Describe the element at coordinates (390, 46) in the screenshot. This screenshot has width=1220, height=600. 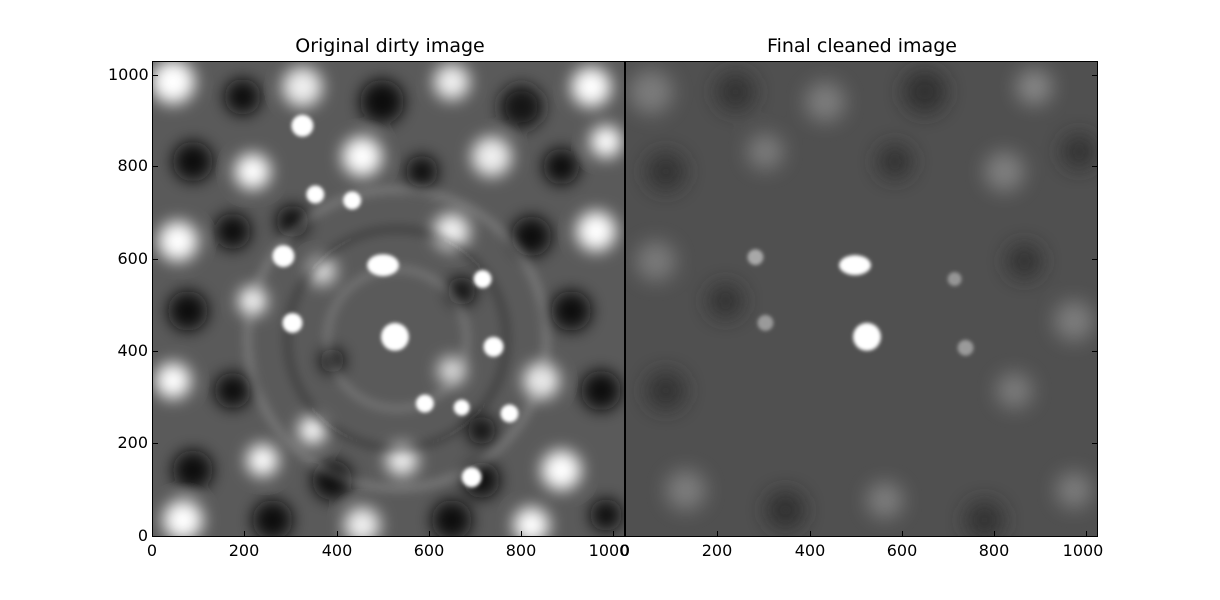
I see `left-panel-title: Original dirty image` at that location.